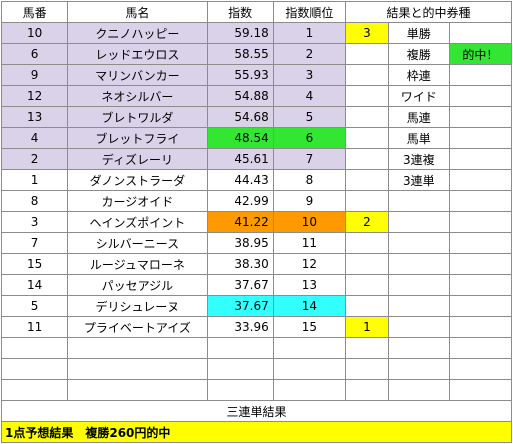 The height and width of the screenshot is (444, 513). What do you see at coordinates (137, 327) in the screenshot?
I see `horse-name-cell: プライベートアイズ` at bounding box center [137, 327].